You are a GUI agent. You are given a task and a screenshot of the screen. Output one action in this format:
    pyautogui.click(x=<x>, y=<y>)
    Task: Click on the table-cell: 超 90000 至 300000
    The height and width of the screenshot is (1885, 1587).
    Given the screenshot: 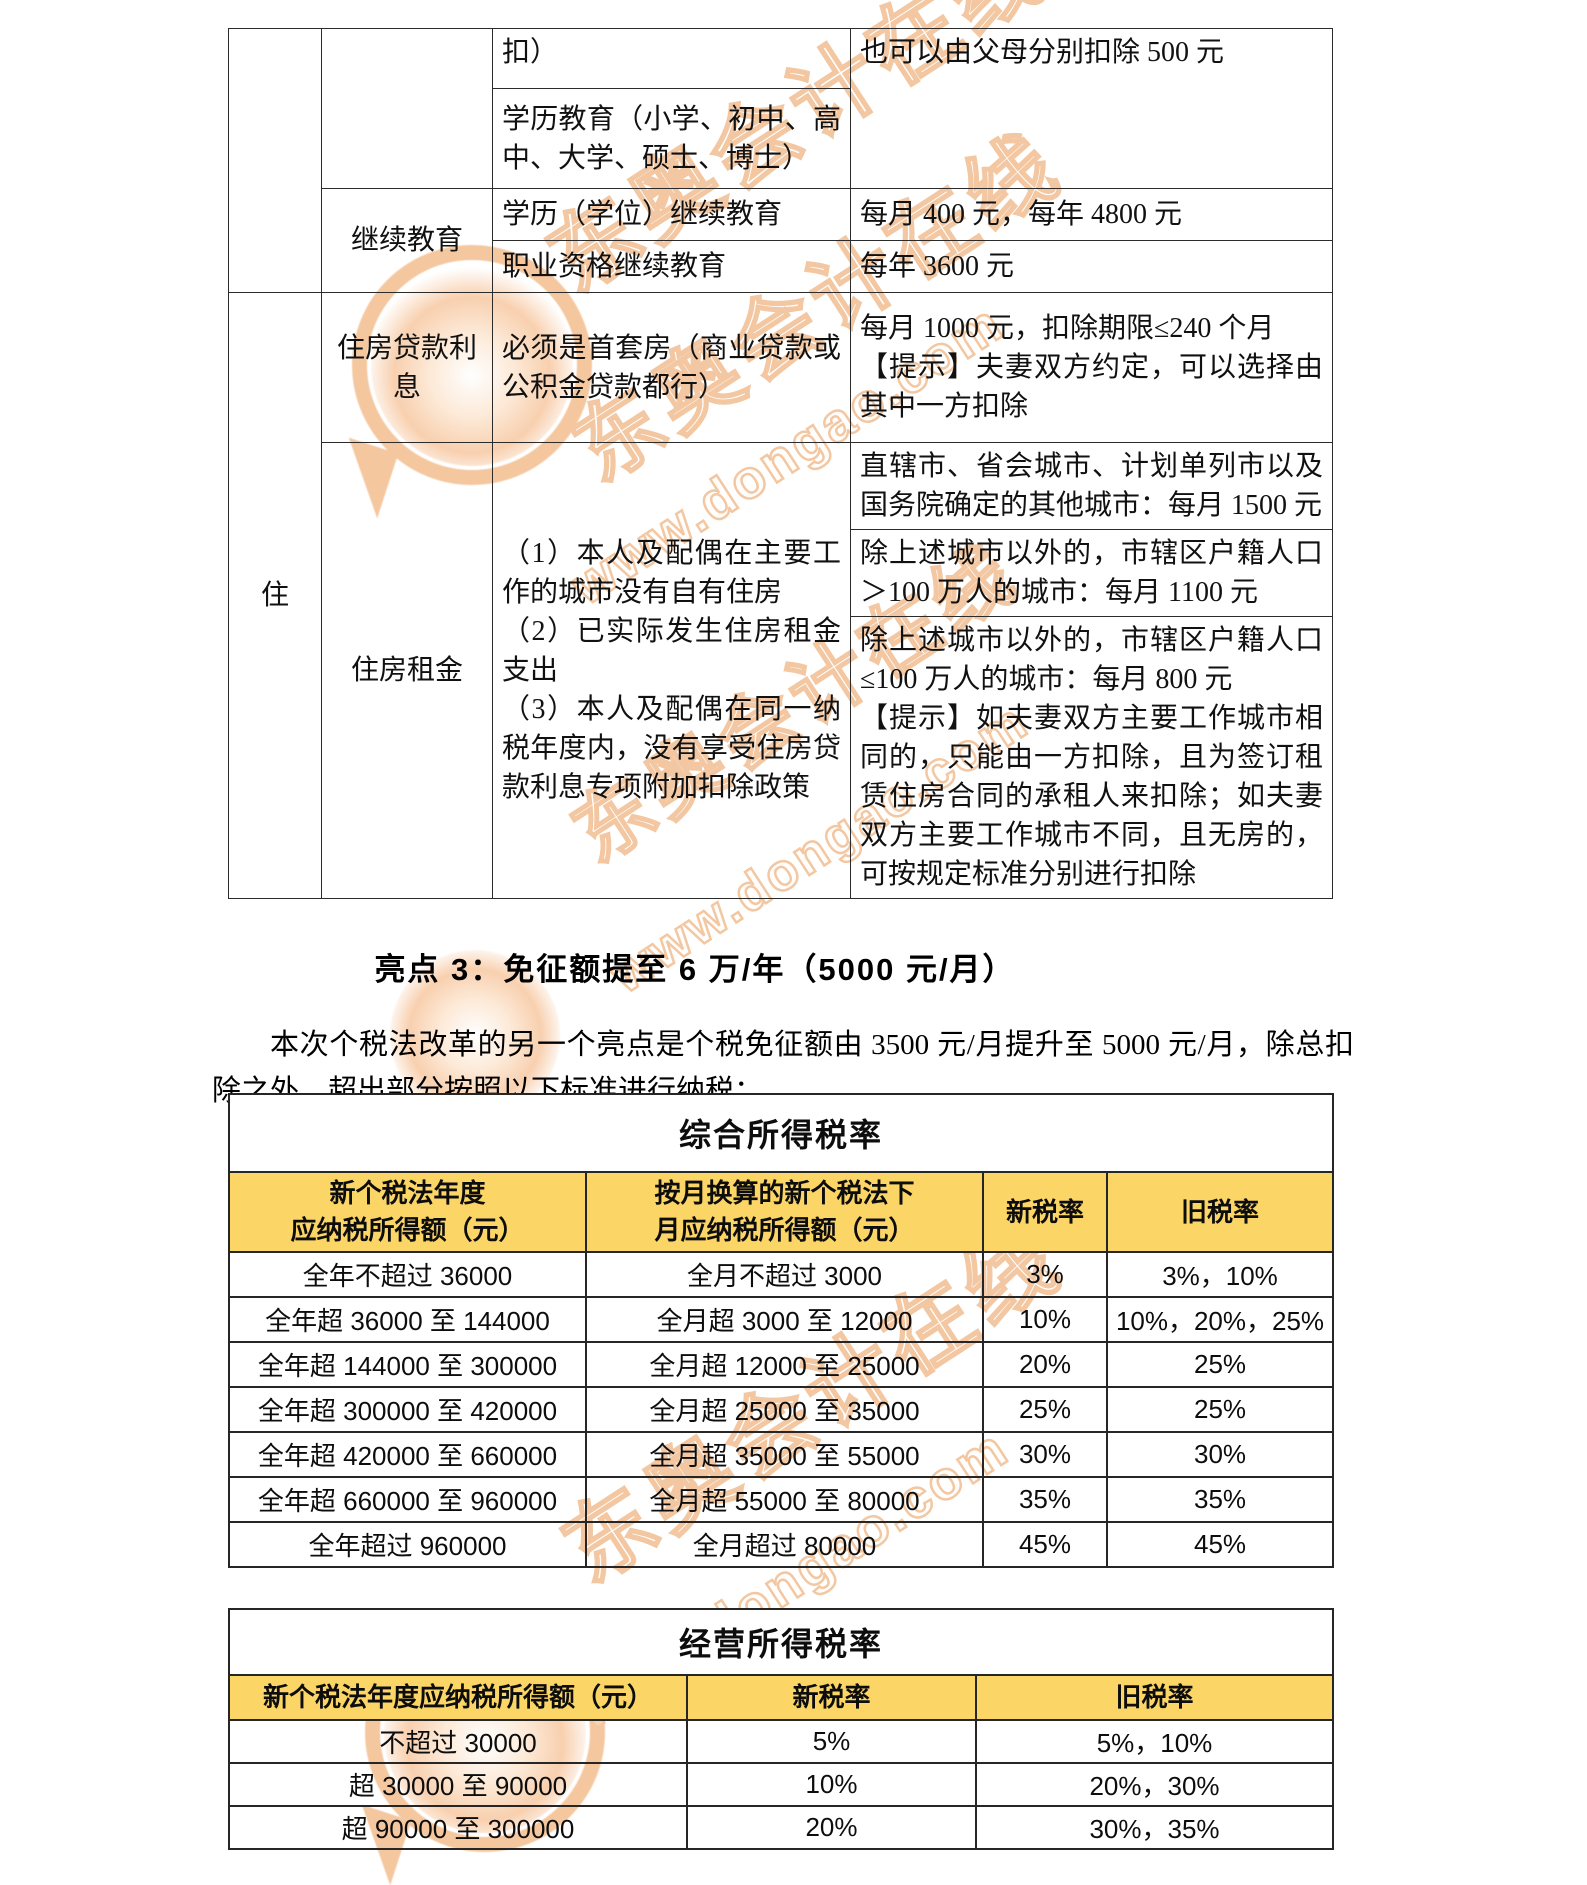 What is the action you would take?
    pyautogui.click(x=458, y=1827)
    